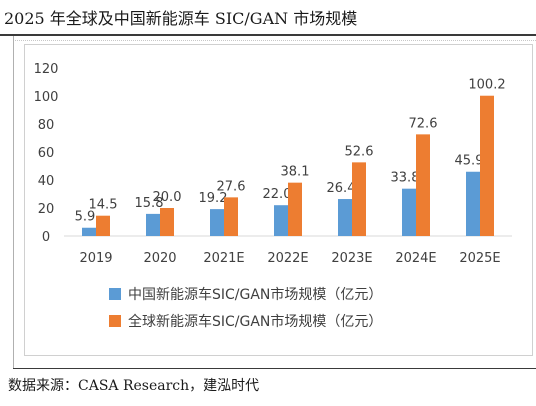 The image size is (536, 406). Describe the element at coordinates (268, 35) in the screenshot. I see `title-divider` at that location.